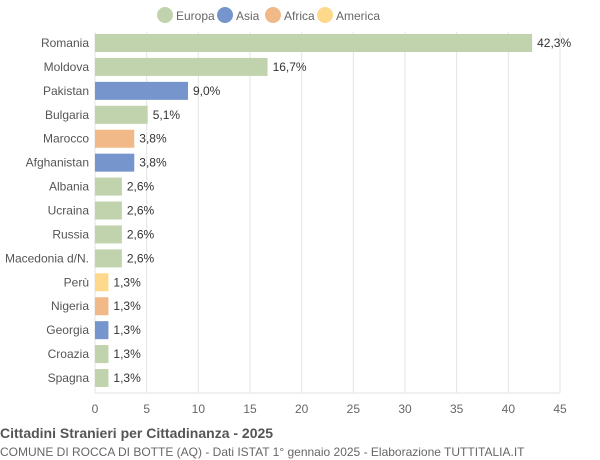 The height and width of the screenshot is (460, 600). What do you see at coordinates (70, 234) in the screenshot?
I see `category-label: Russia` at bounding box center [70, 234].